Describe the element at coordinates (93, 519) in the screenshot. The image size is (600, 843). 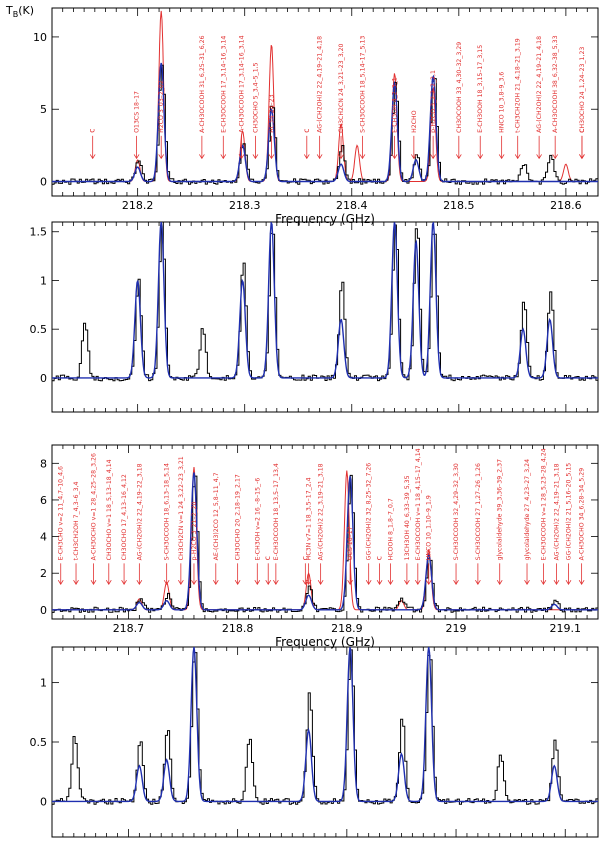
I see `line-annotation: A-CH3OCHO v=1 28_4,25–28_3,26` at that location.